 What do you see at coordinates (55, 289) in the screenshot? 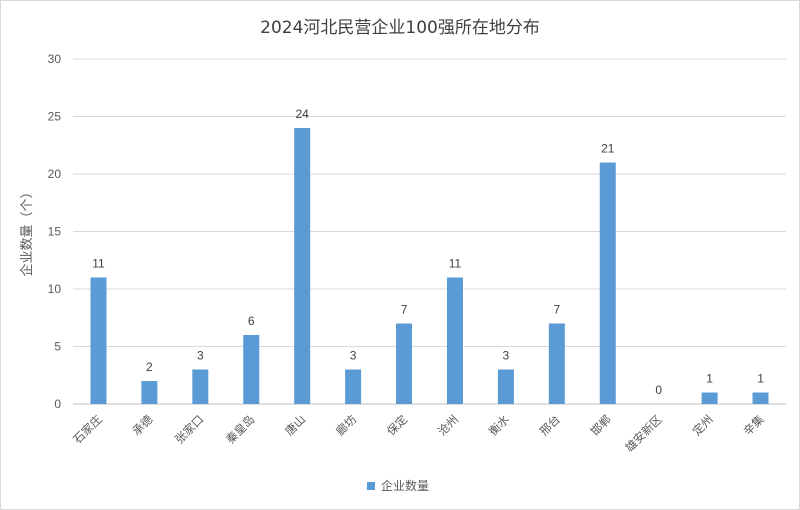
I see `y-tick-label: 10` at bounding box center [55, 289].